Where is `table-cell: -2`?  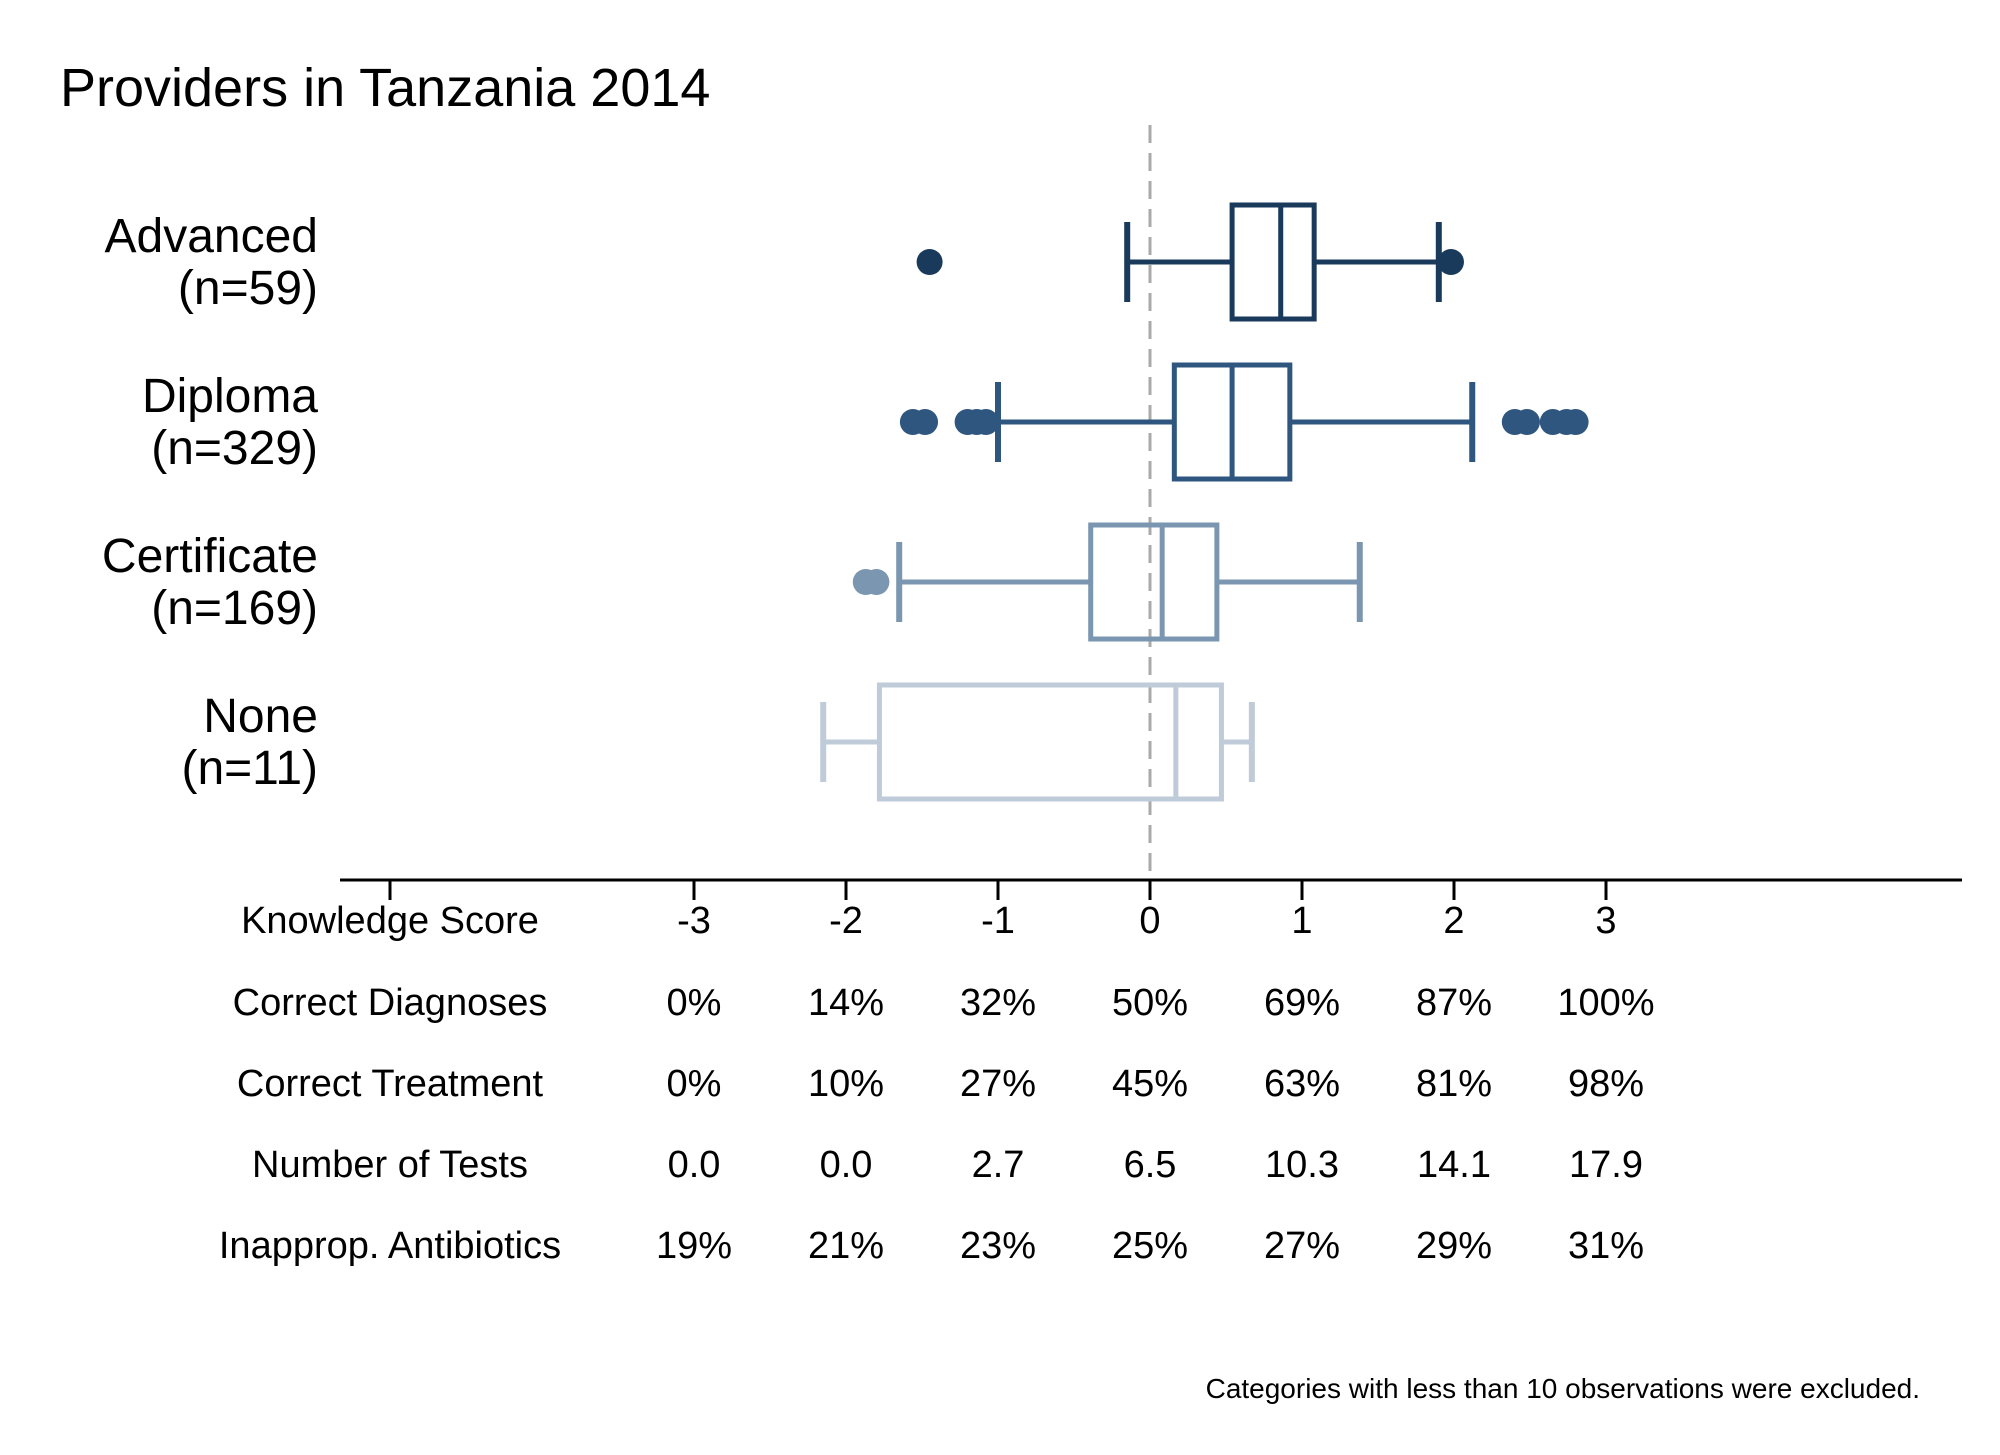
table-cell: -2 is located at coordinates (846, 921).